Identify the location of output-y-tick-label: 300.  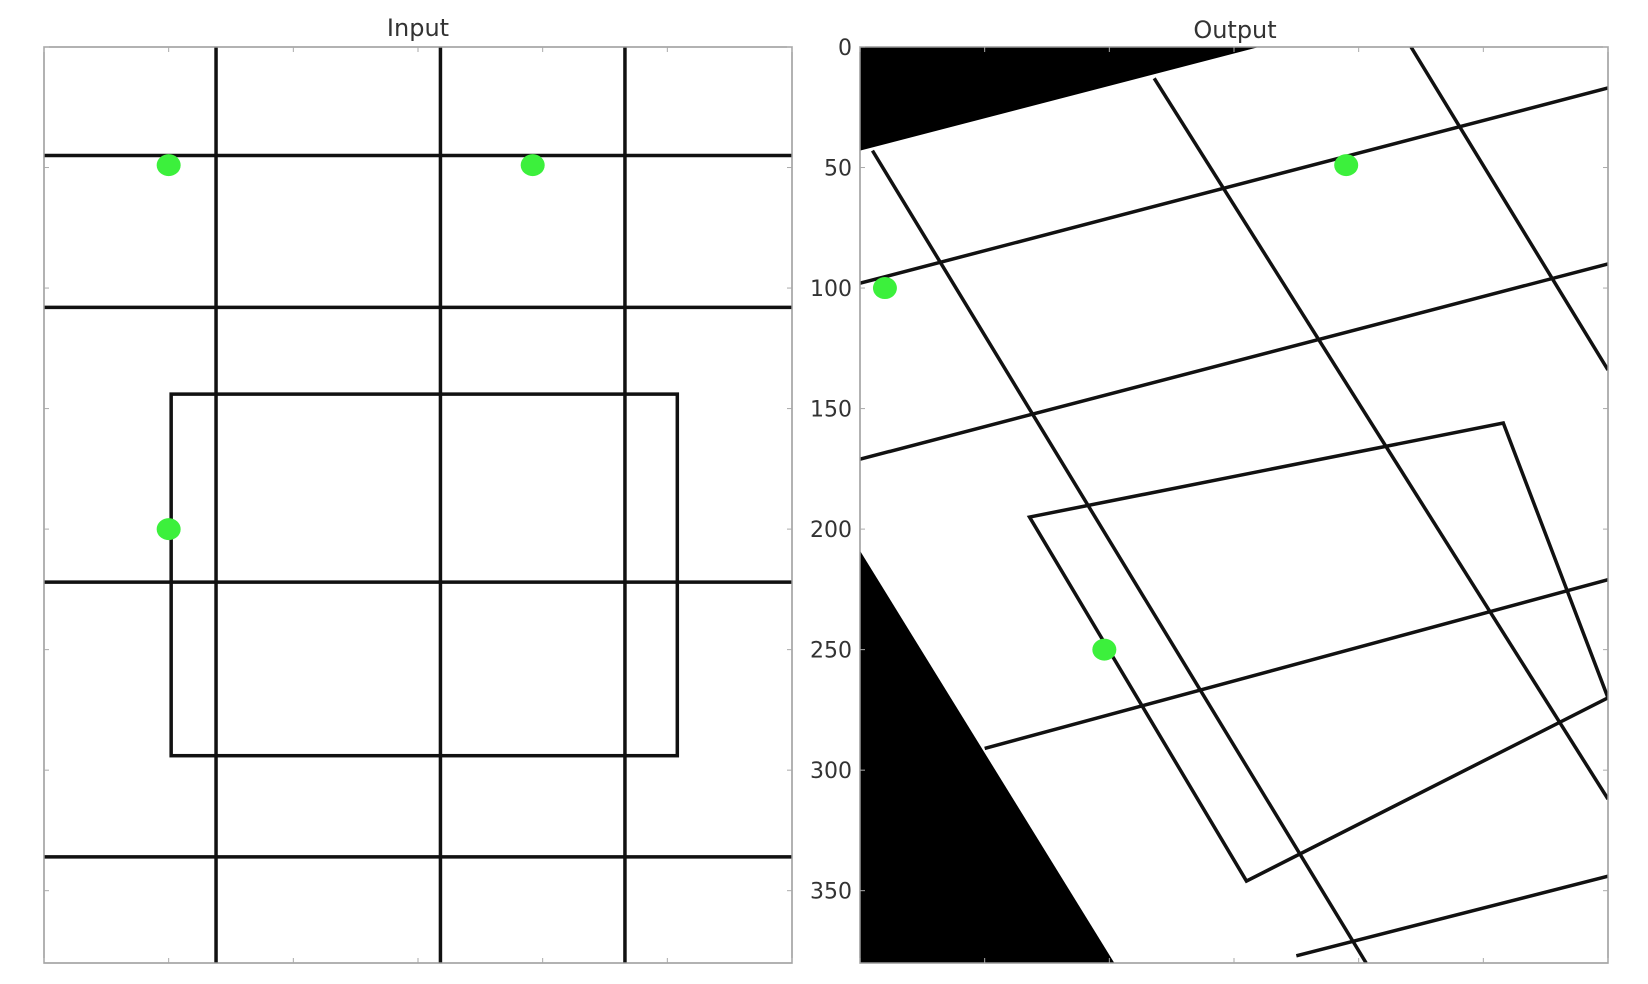
(831, 771).